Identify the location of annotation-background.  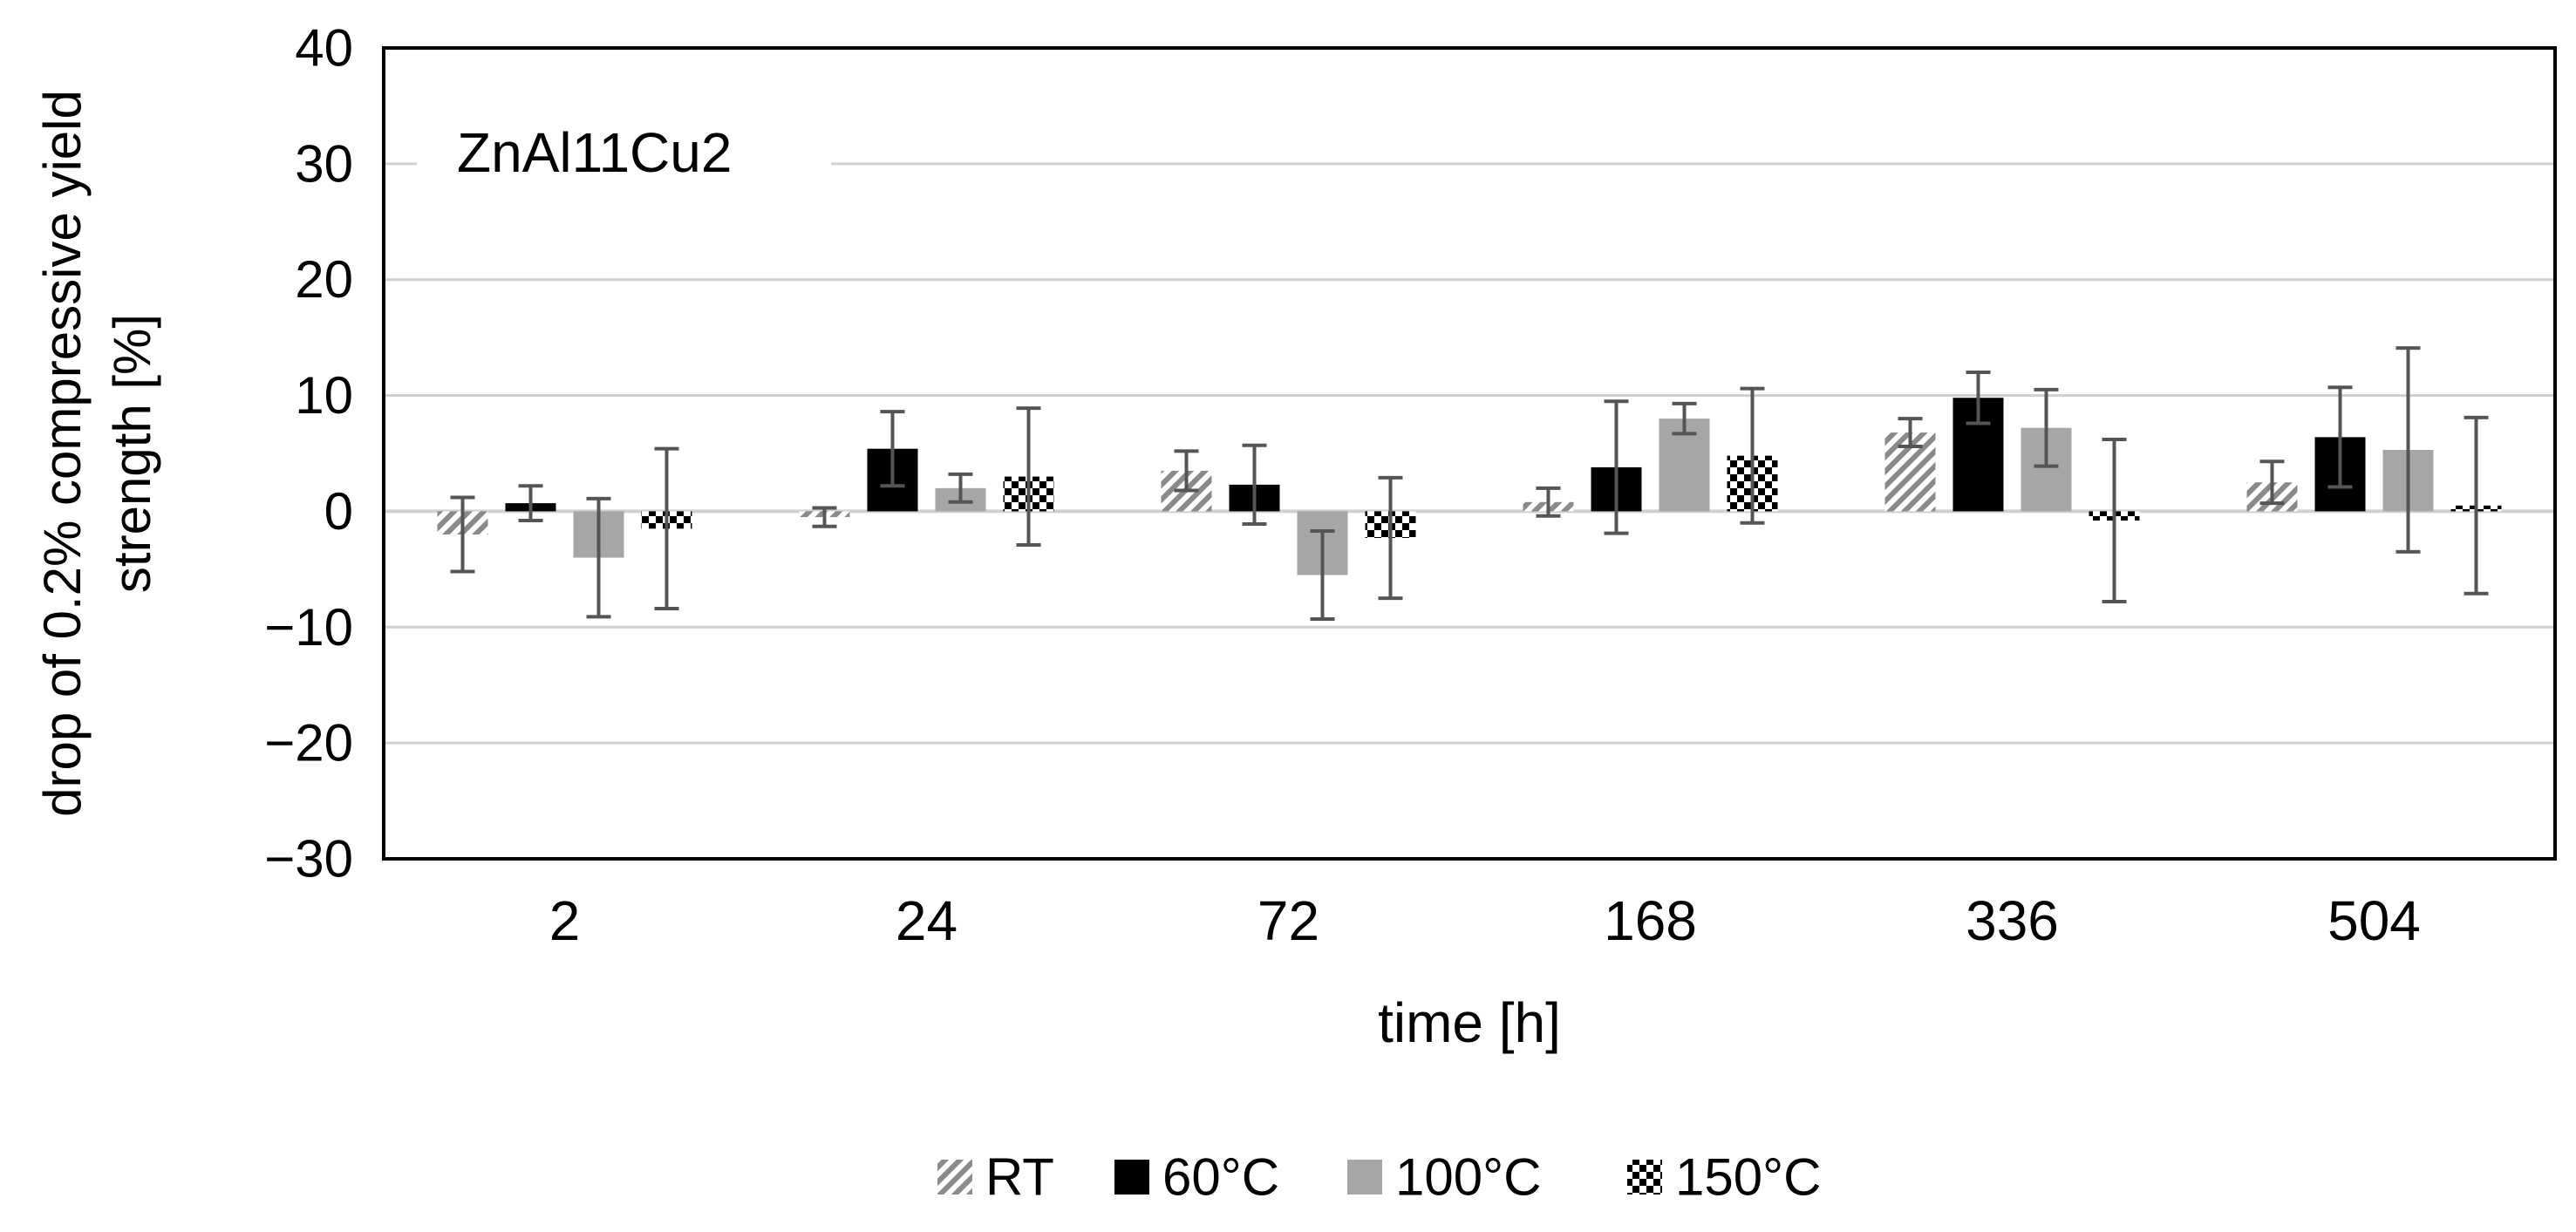
(624, 142).